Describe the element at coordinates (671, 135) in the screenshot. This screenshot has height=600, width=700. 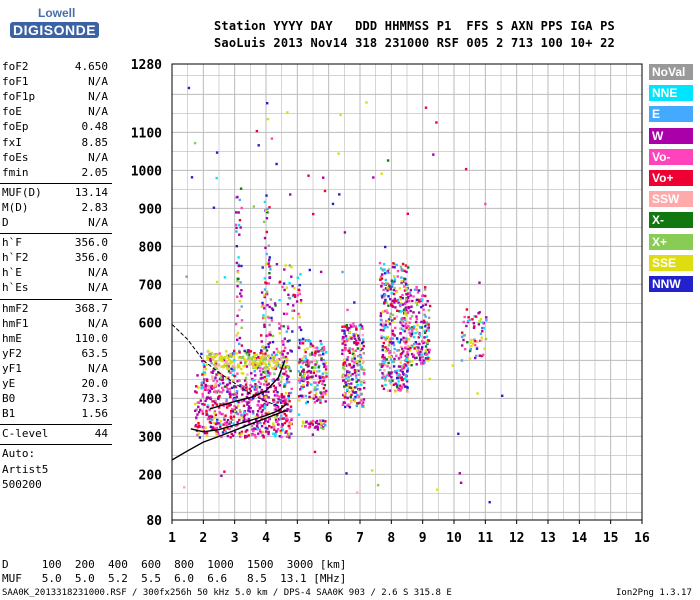
I see `legend-item: W` at that location.